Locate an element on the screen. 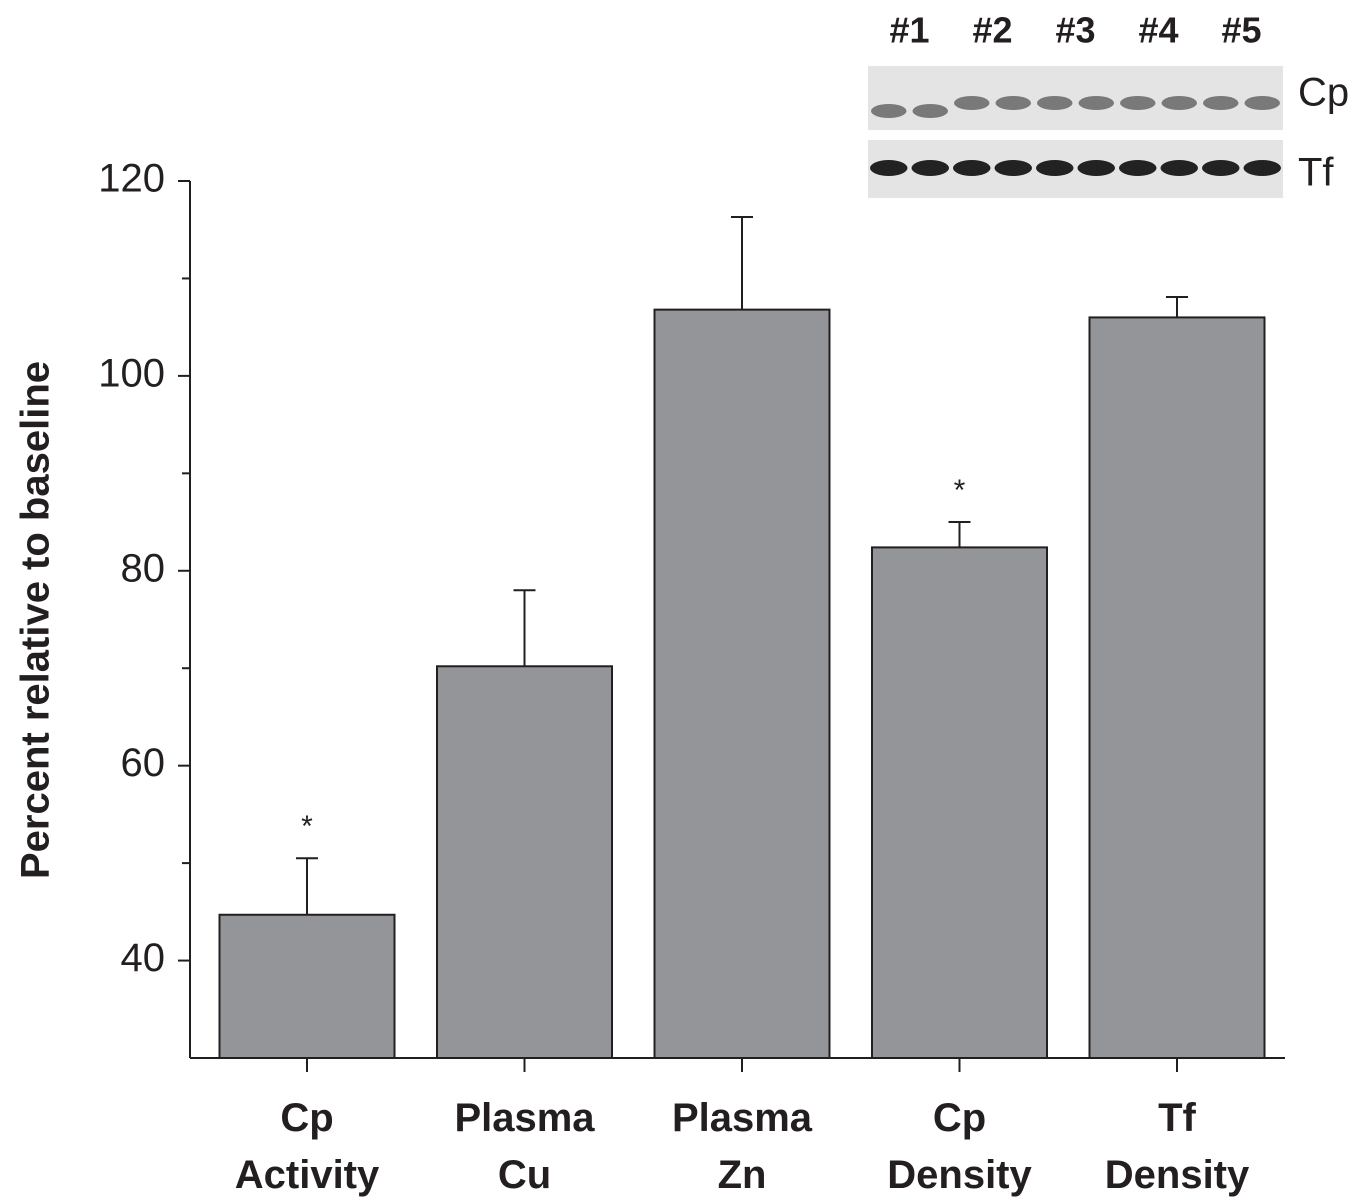 This screenshot has width=1371, height=1204. y-tick-label: 40 is located at coordinates (143, 958).